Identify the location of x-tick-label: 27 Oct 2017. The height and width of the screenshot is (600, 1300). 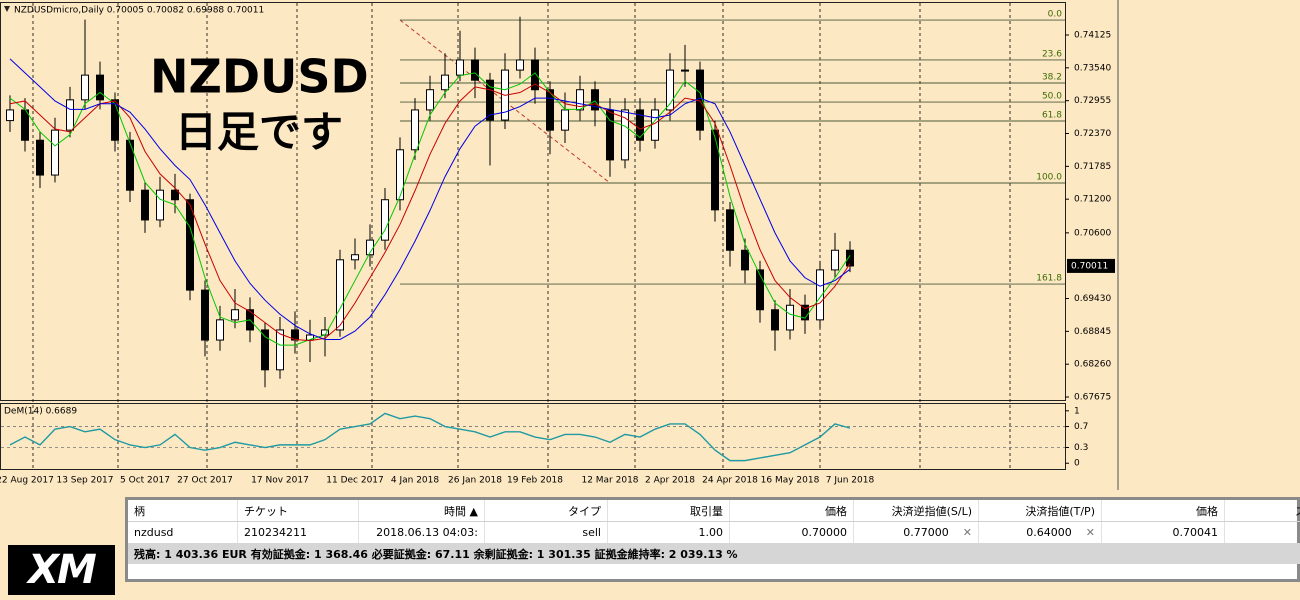
(205, 481).